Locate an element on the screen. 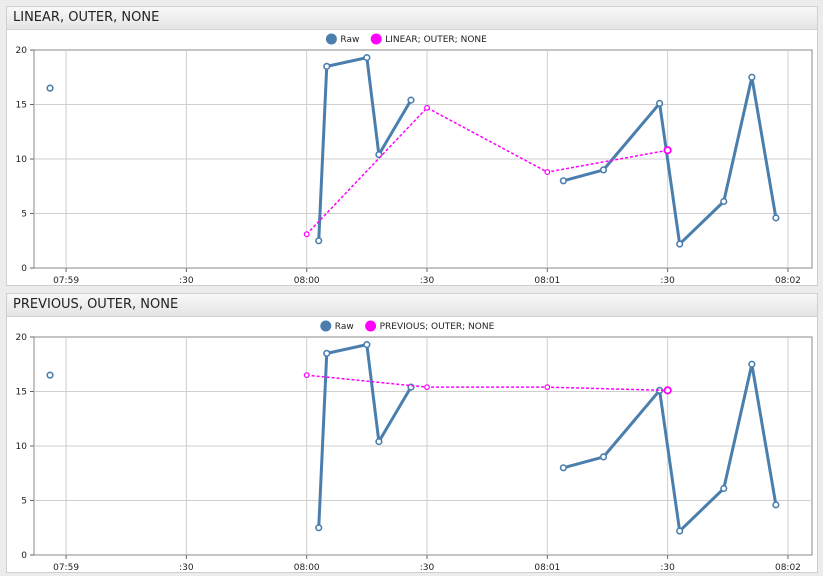 This screenshot has width=823, height=576. chart-title: LINEAR, OUTER, NONE is located at coordinates (412, 18).